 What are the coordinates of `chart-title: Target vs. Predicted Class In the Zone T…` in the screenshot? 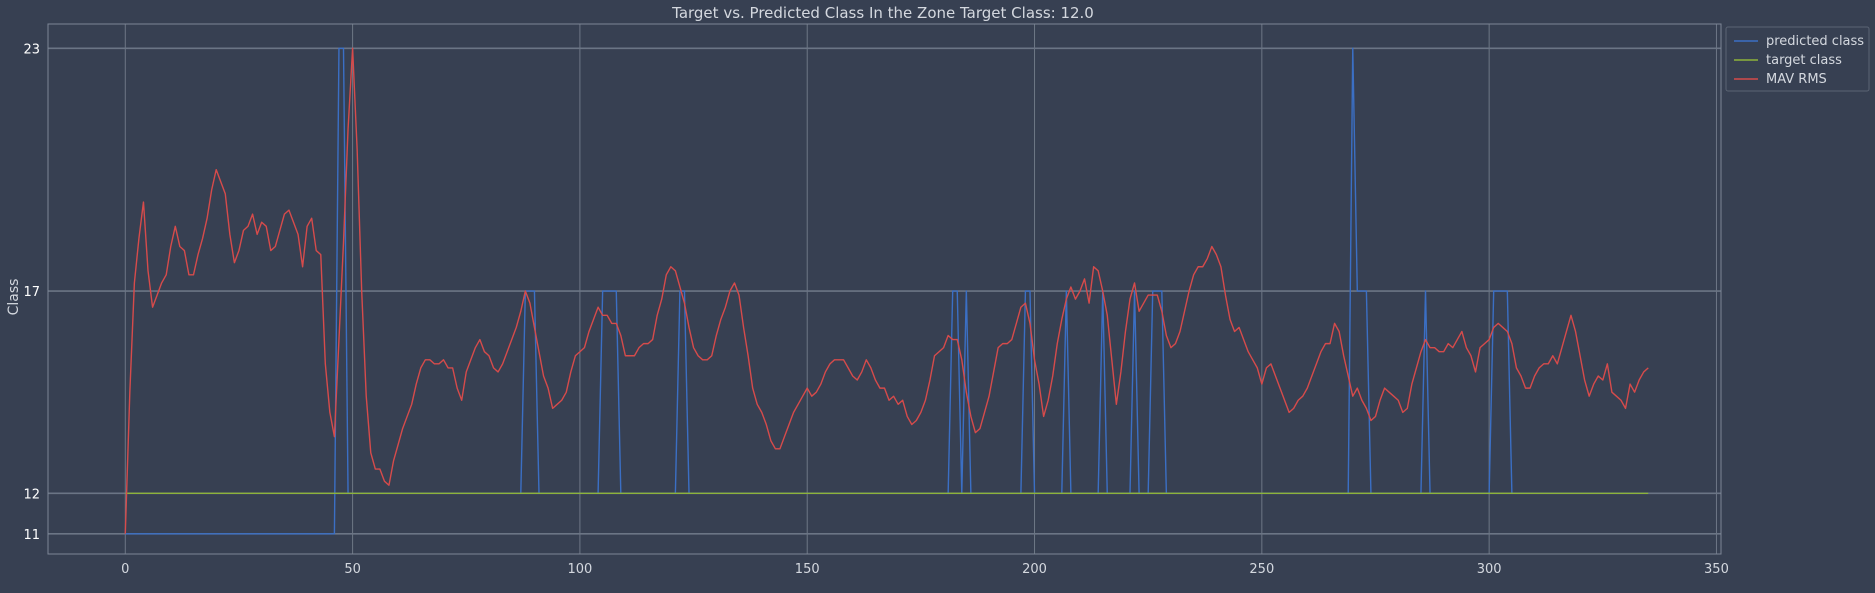 It's located at (882, 13).